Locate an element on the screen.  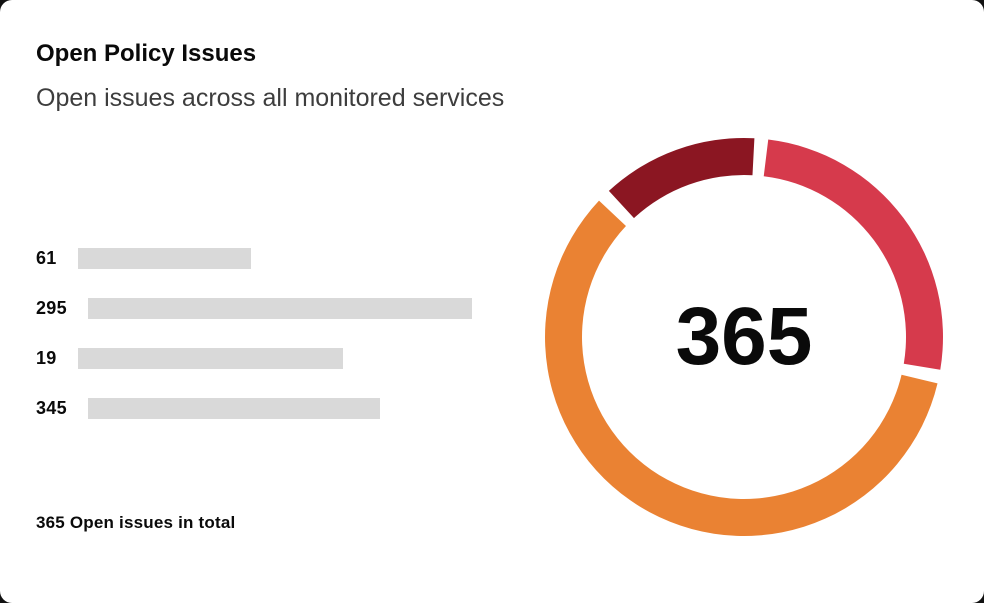
page-title: Open Policy Issues is located at coordinates (146, 53).